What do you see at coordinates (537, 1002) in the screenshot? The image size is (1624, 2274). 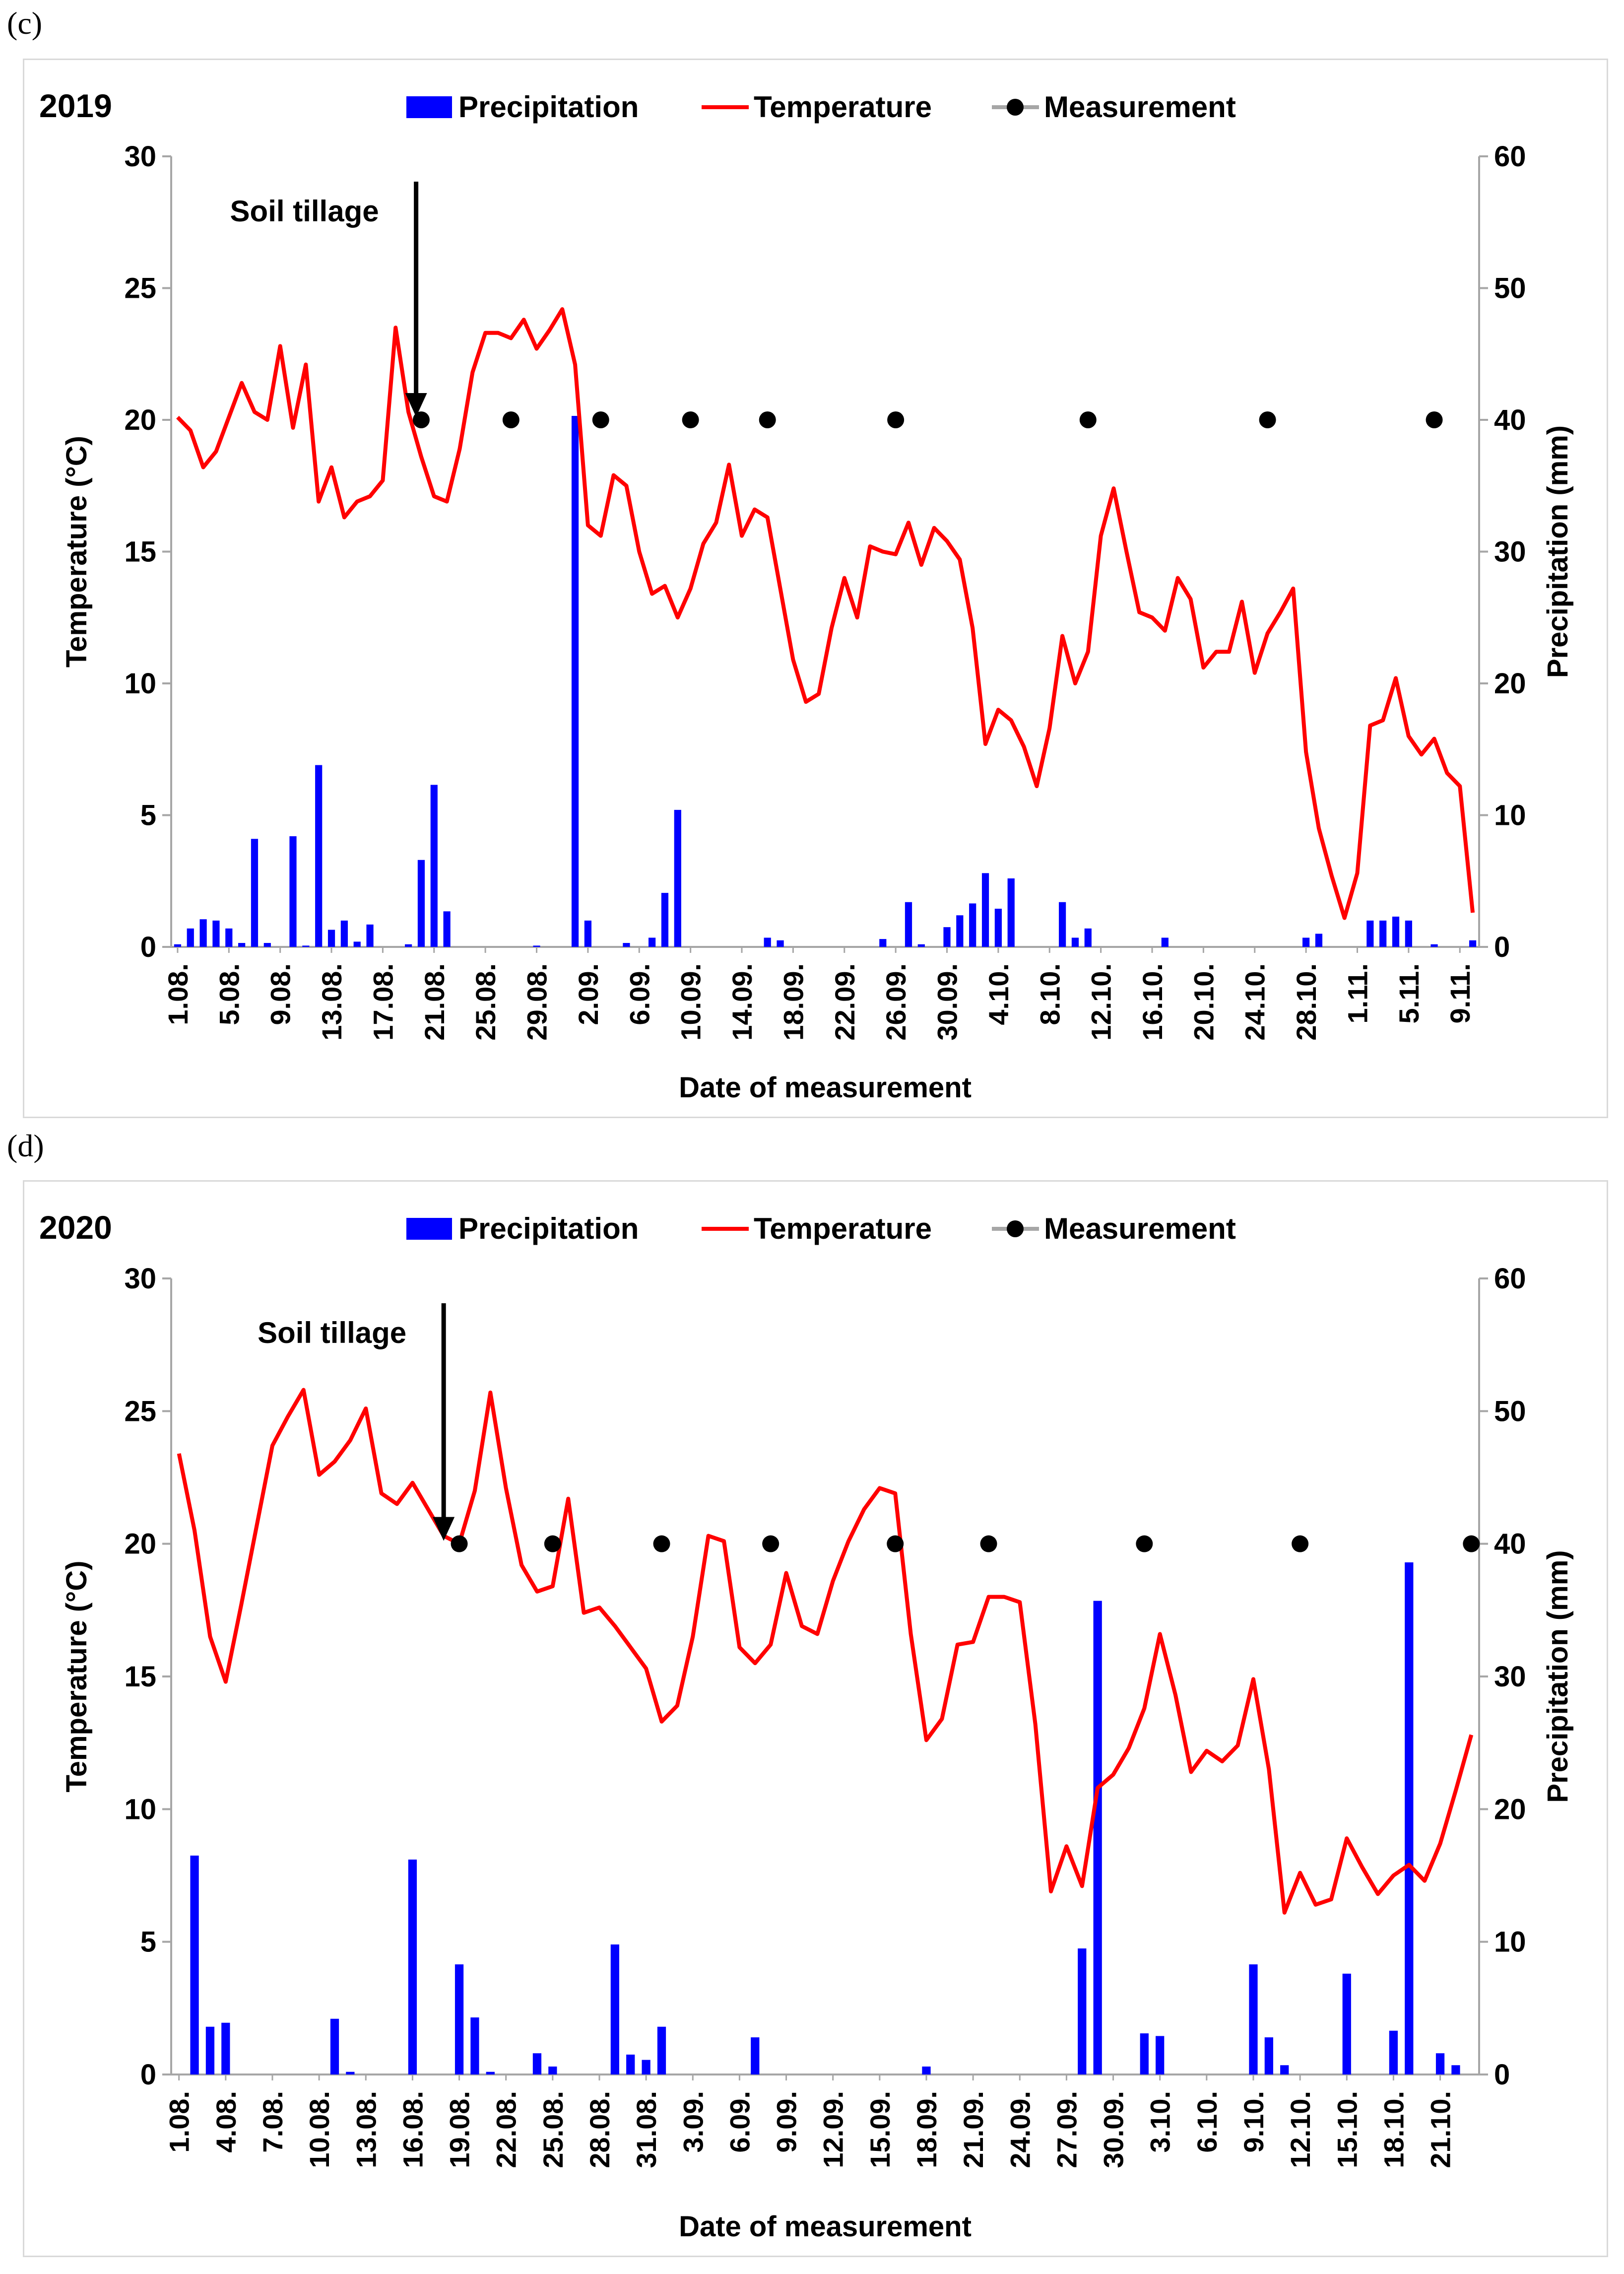 I see `x-tick-label: 29.08.` at bounding box center [537, 1002].